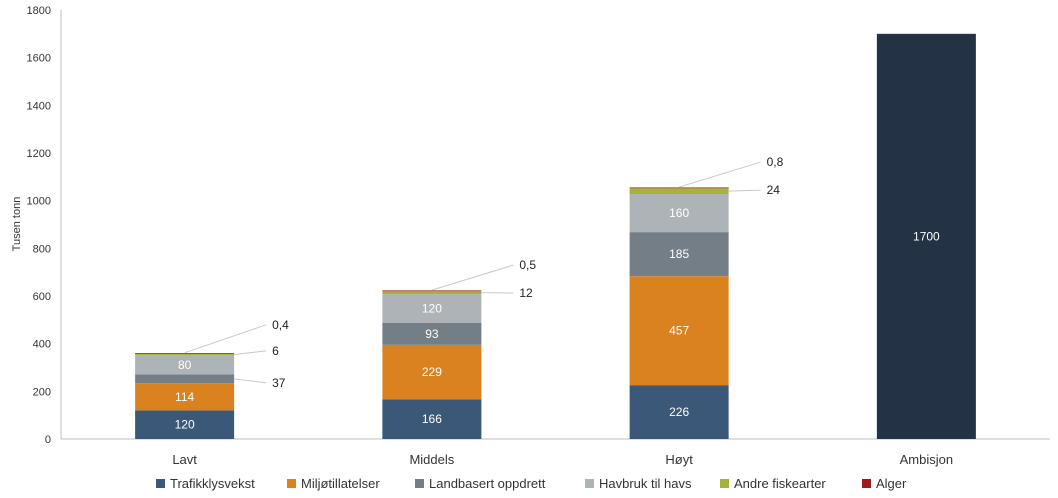 The height and width of the screenshot is (498, 1058). Describe the element at coordinates (527, 265) in the screenshot. I see `data-label: 0,5` at that location.